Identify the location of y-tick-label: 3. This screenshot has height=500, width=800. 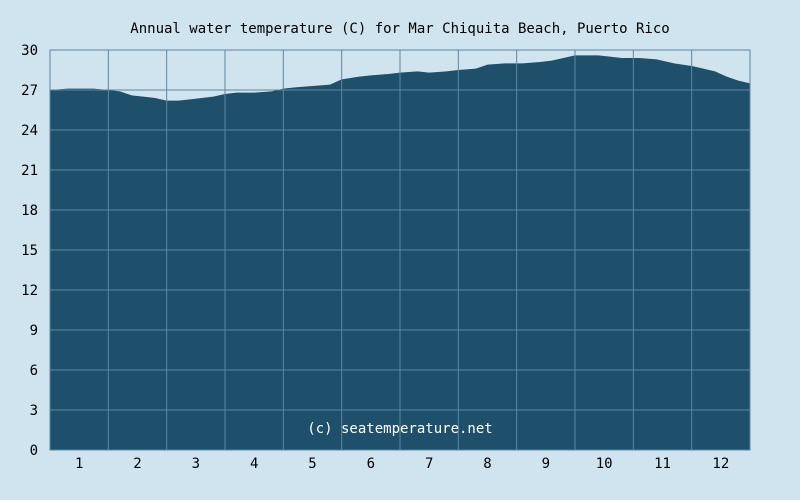
(34, 411).